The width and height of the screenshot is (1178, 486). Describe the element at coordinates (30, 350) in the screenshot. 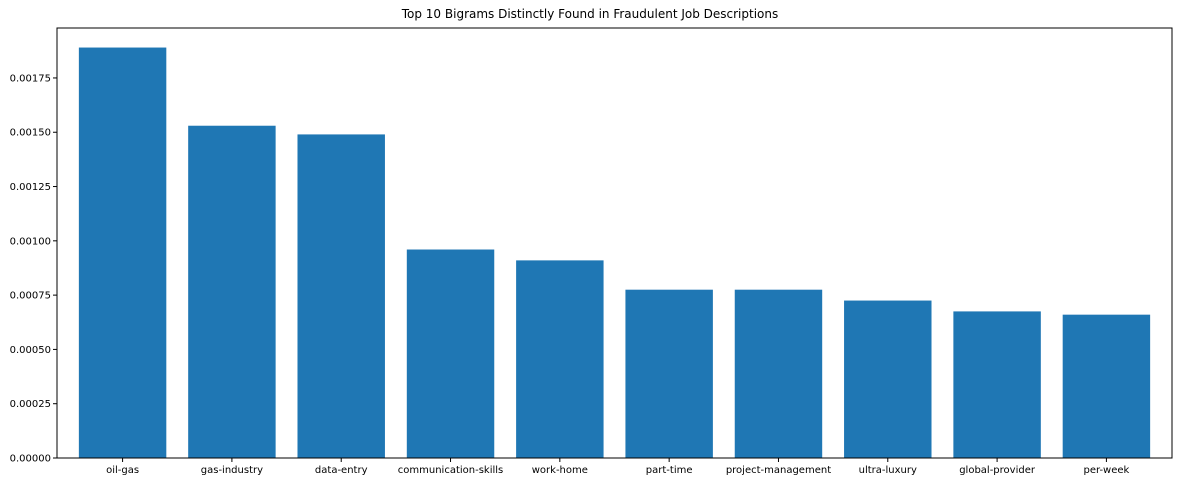

I see `y-tick-label: 0.00050` at that location.